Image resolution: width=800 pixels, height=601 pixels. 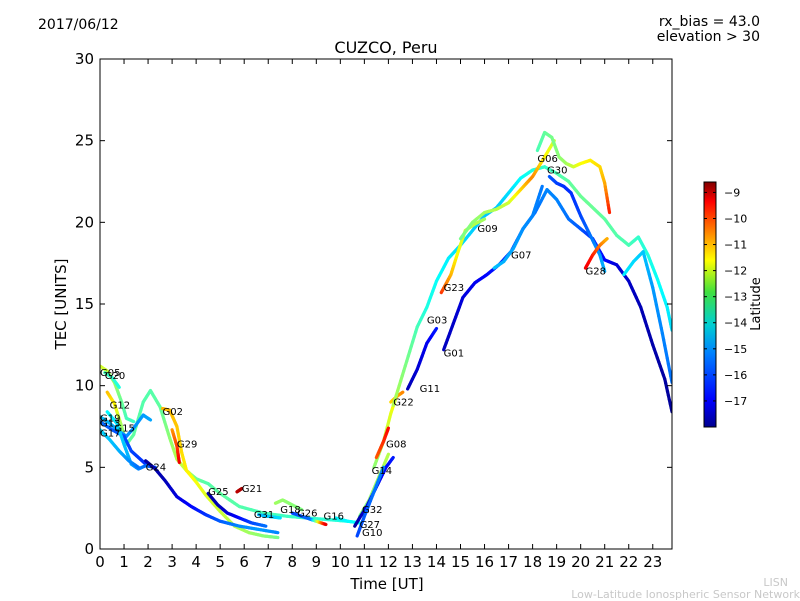 I want to click on x-tick-label: 16, so click(x=484, y=562).